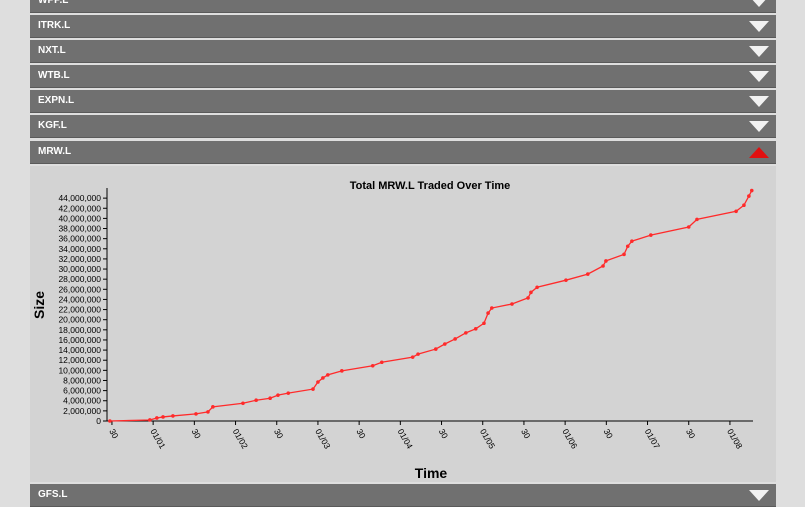 The width and height of the screenshot is (805, 507). What do you see at coordinates (79, 310) in the screenshot?
I see `y-tick-label: 22,000,000` at bounding box center [79, 310].